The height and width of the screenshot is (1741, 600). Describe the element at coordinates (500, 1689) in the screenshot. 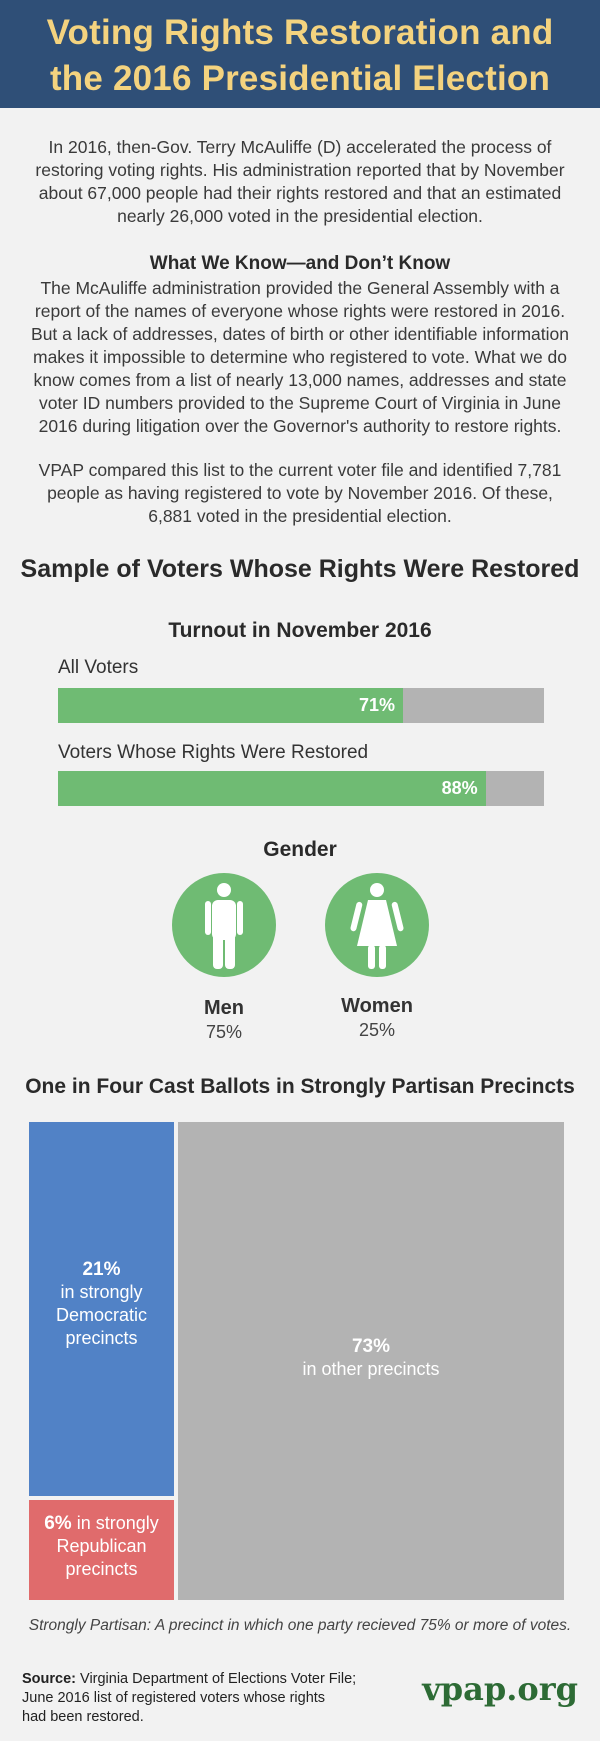

I see `vpap-logo: vpap.org` at that location.